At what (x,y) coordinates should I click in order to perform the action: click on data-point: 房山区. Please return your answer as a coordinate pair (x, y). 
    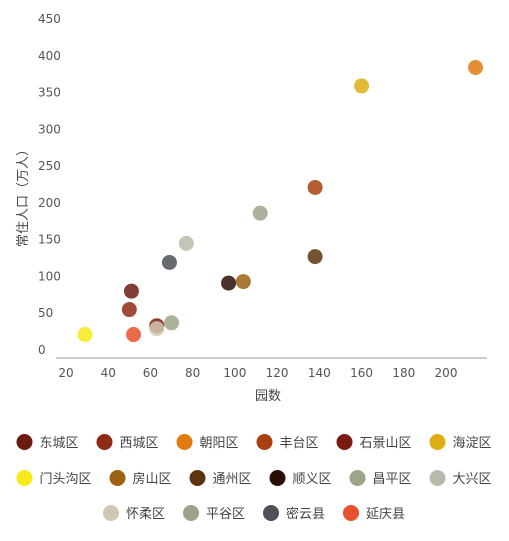
    Looking at the image, I should click on (243, 282).